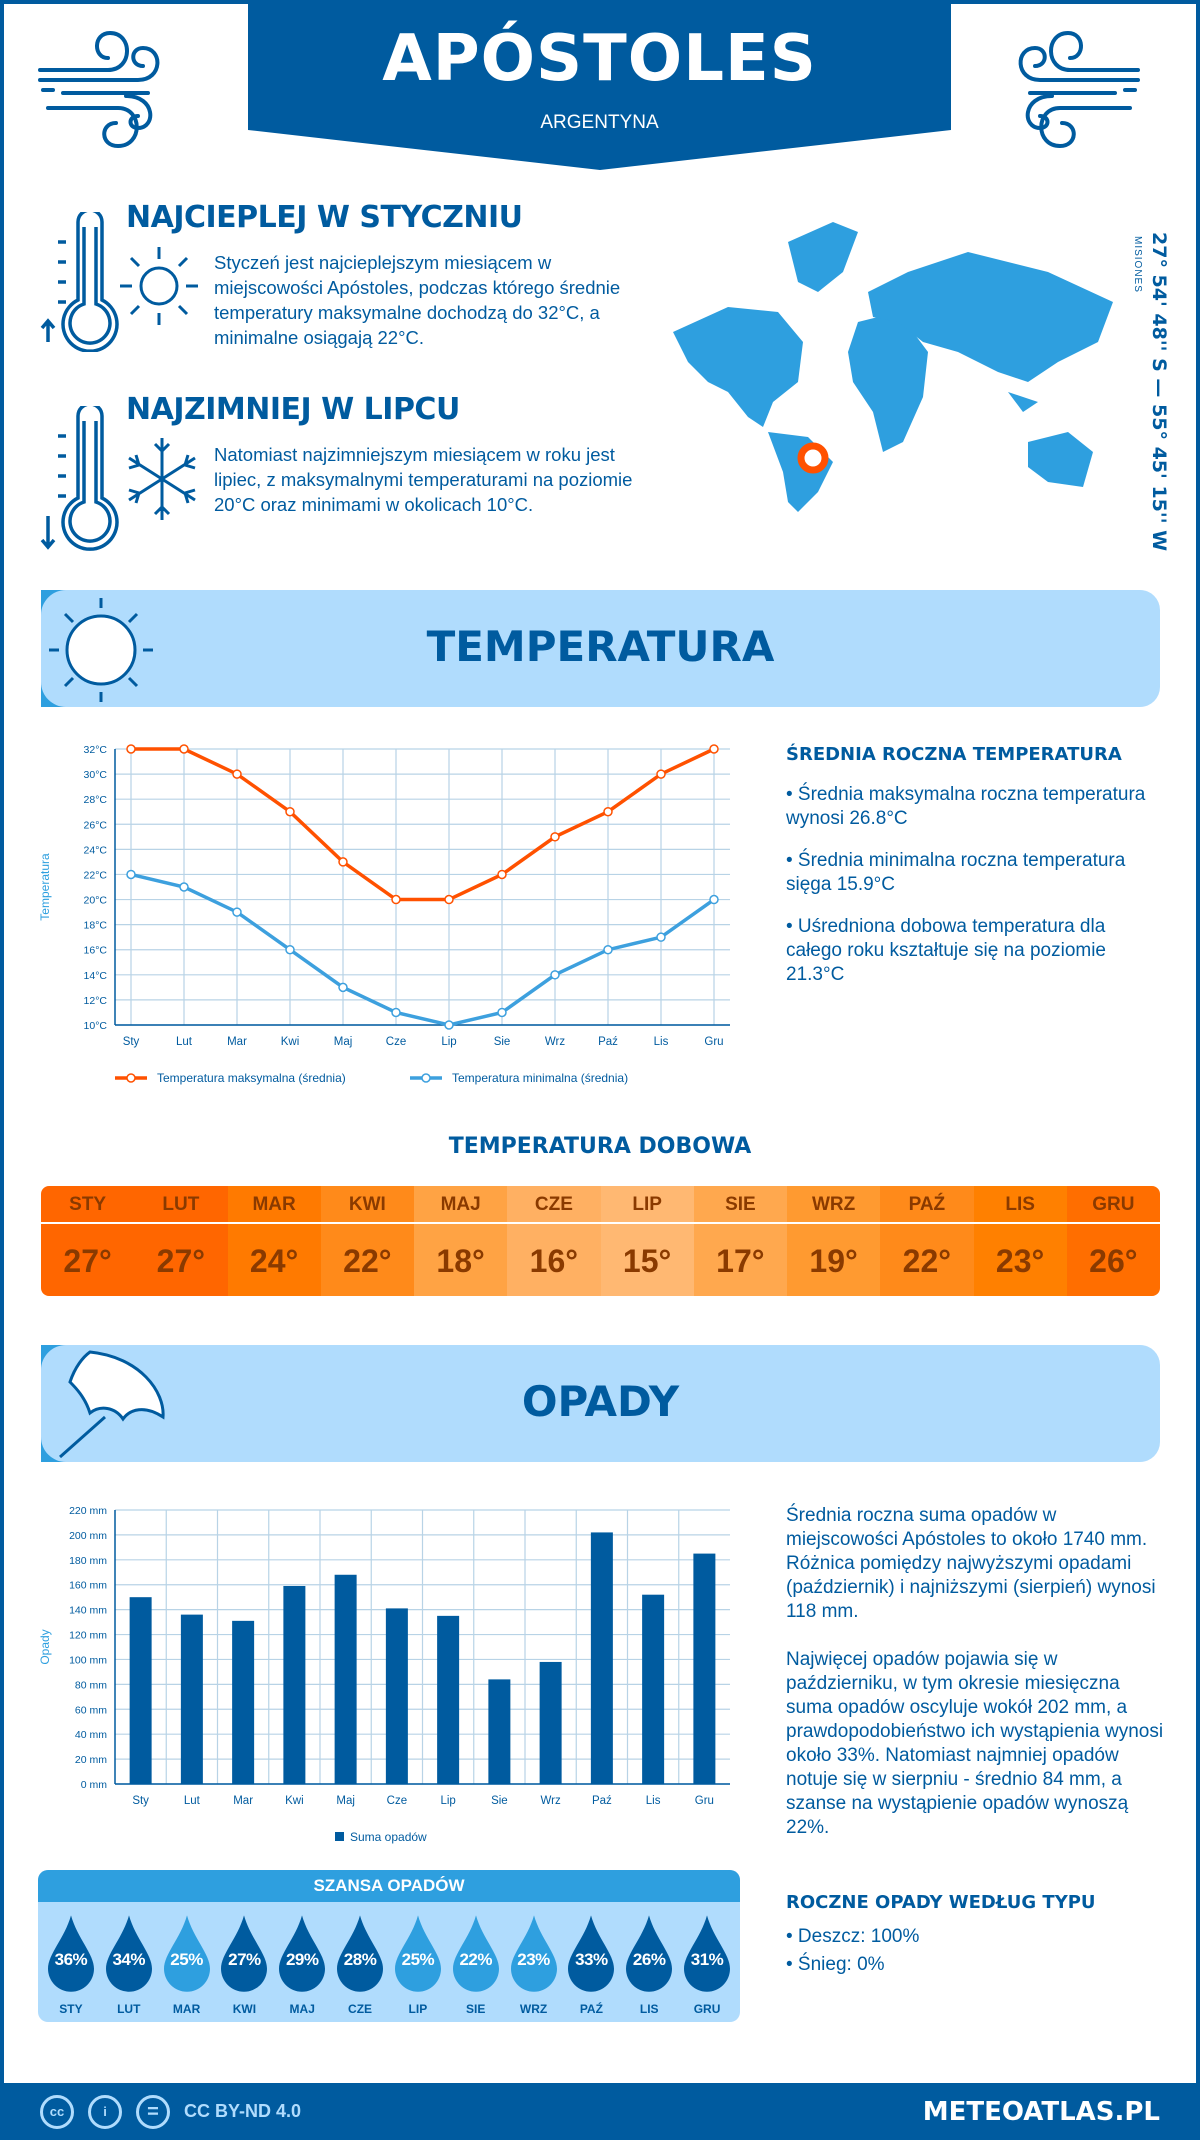 The width and height of the screenshot is (1200, 2140). Describe the element at coordinates (101, 650) in the screenshot. I see `sun-icon` at that location.